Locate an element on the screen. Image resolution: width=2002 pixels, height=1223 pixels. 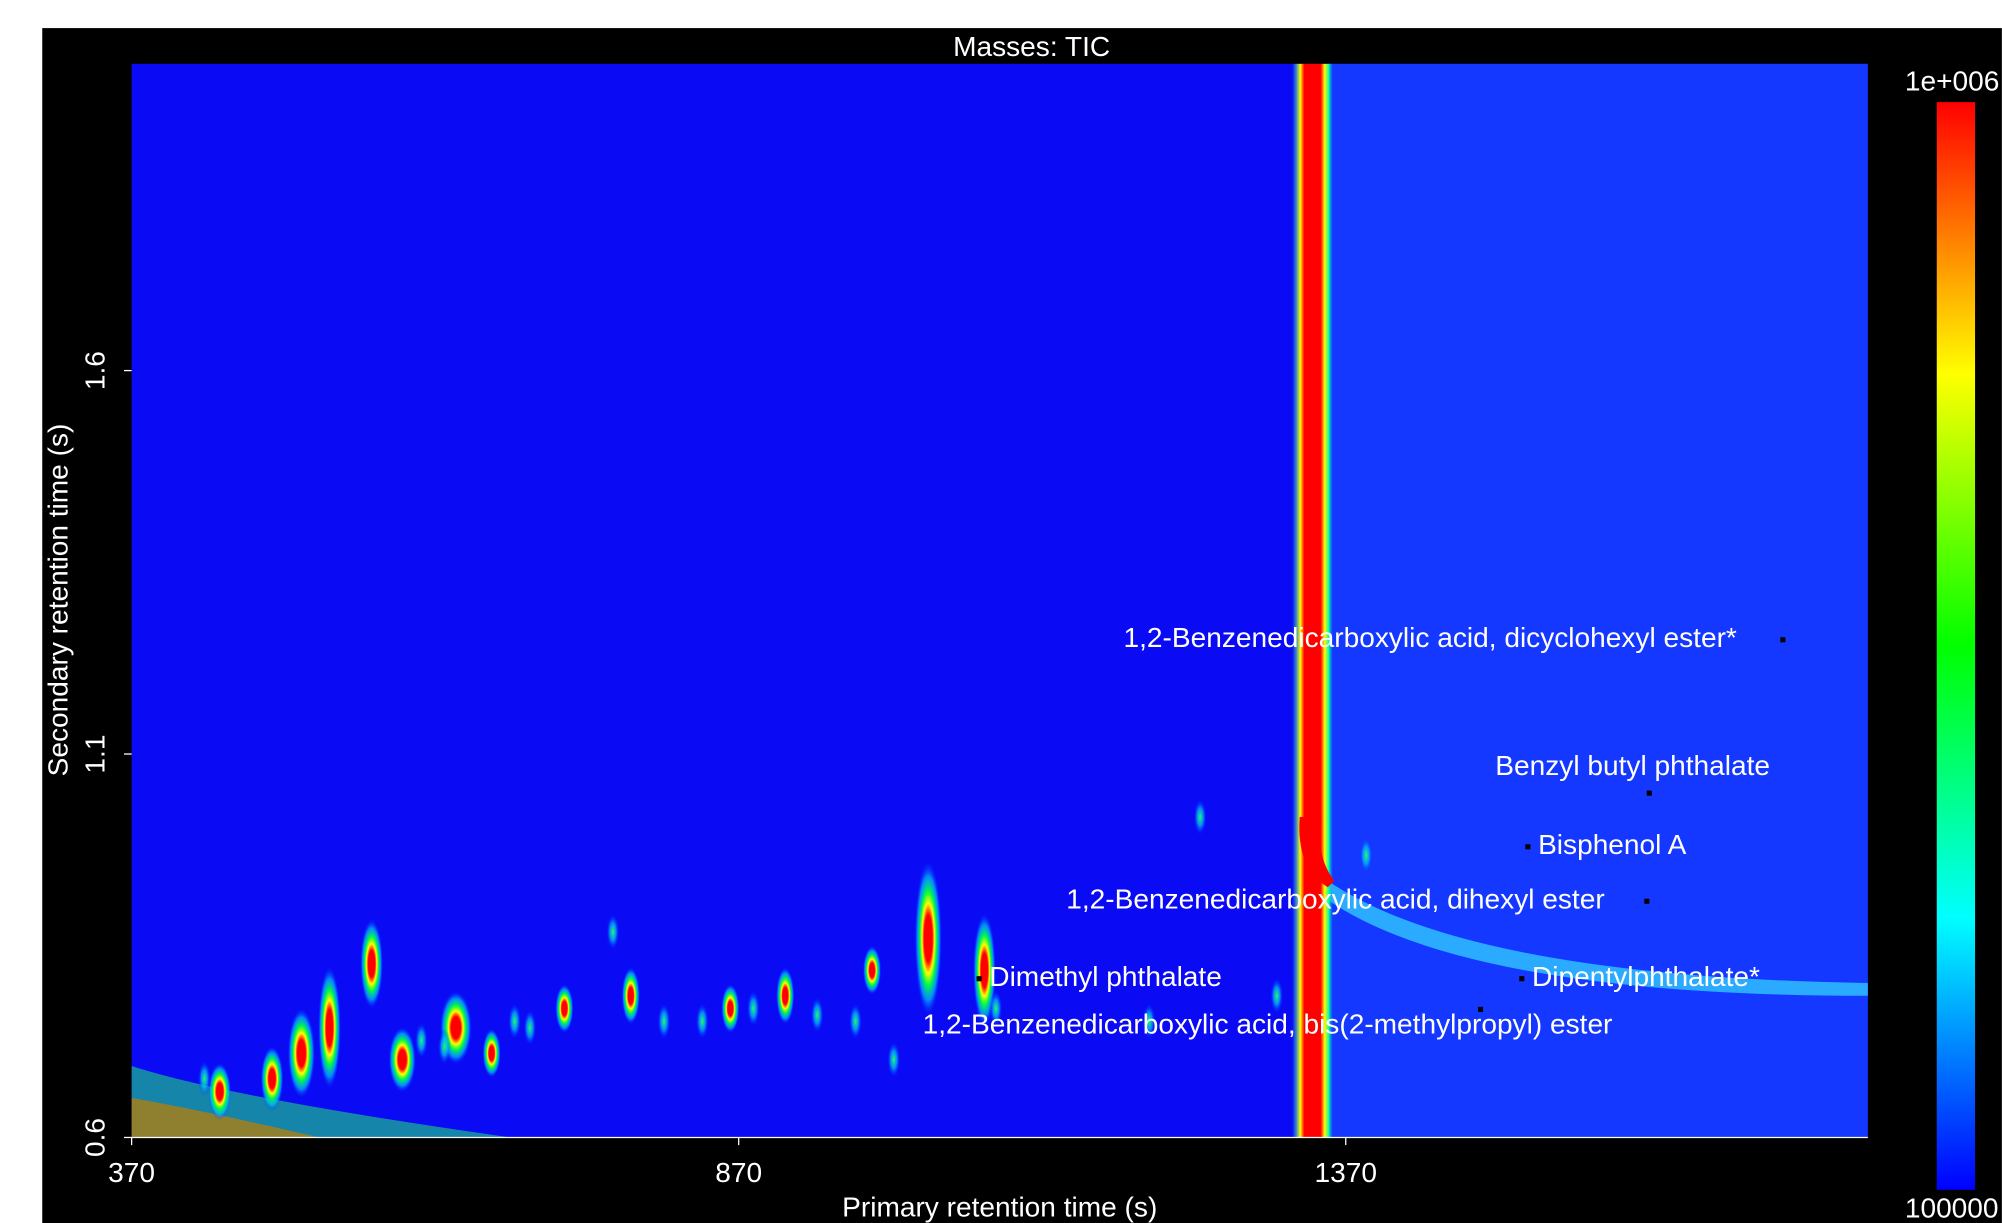
peak-label: Benzyl butyl phthalate is located at coordinates (1632, 765).